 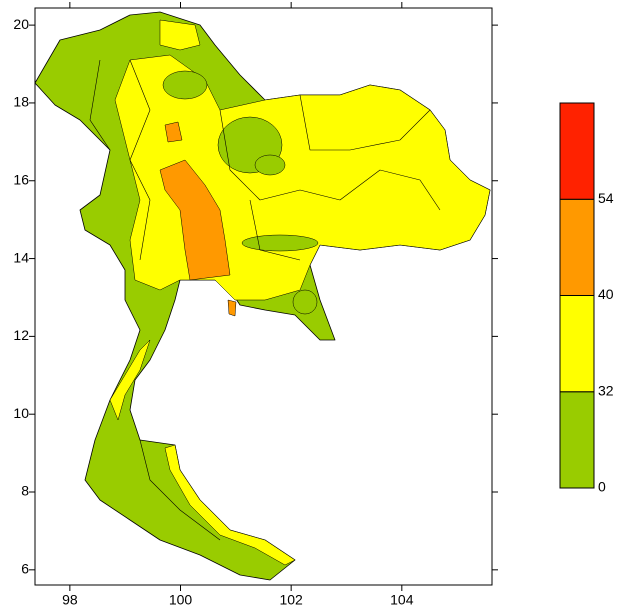 I want to click on x-tick-label: 98, so click(x=70, y=600).